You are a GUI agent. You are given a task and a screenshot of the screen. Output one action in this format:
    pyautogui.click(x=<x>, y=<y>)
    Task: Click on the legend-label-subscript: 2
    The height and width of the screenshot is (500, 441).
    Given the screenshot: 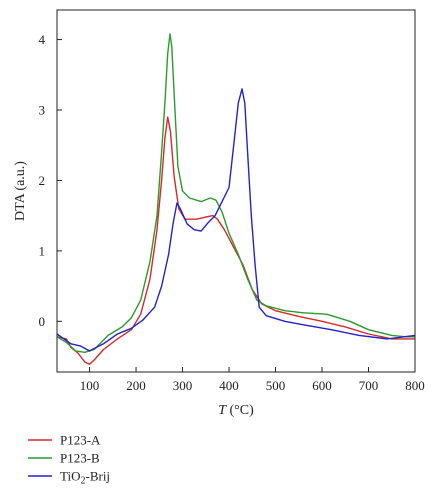 What is the action you would take?
    pyautogui.click(x=82, y=481)
    